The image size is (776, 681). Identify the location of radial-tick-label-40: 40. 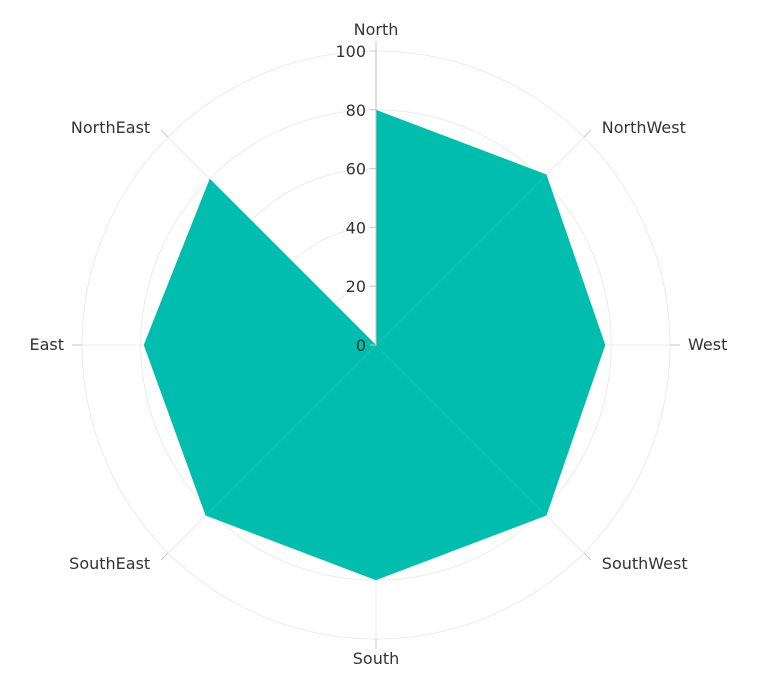
(356, 227).